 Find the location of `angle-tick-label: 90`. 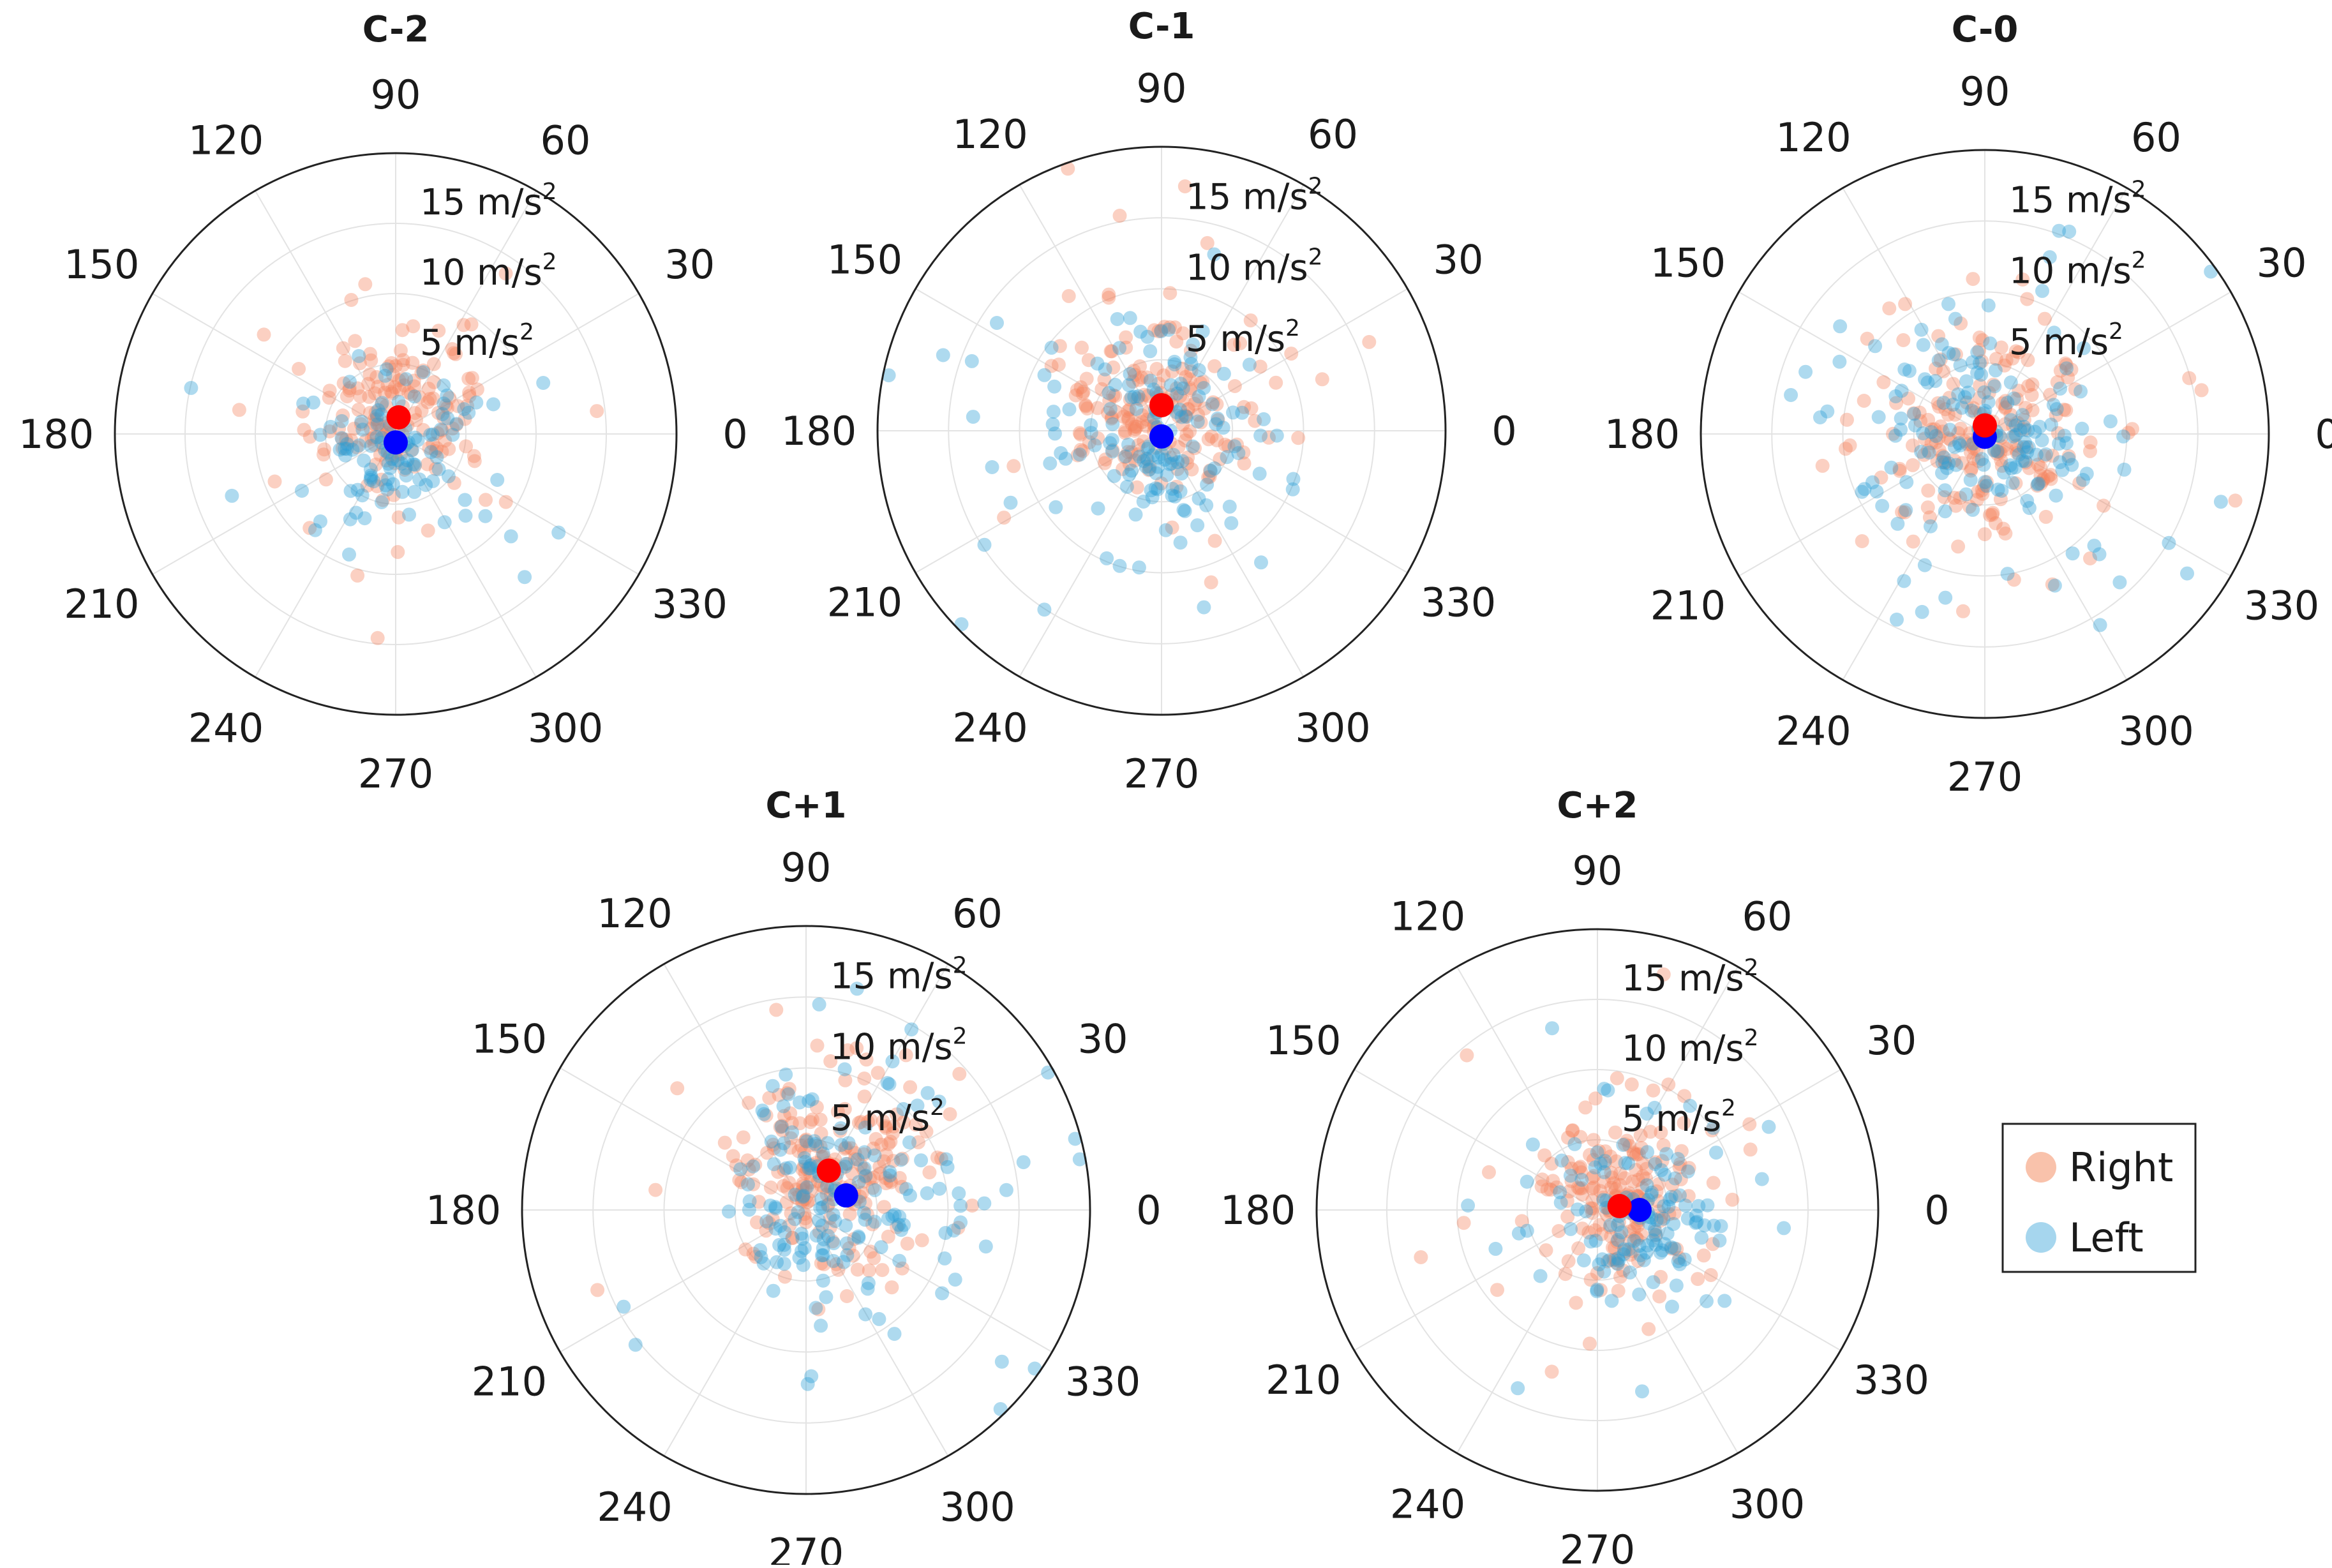

angle-tick-label: 90 is located at coordinates (806, 867).